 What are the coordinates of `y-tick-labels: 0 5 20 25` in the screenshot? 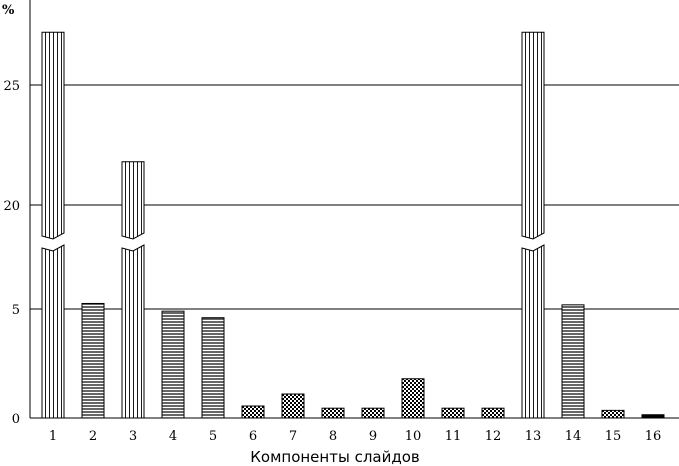 It's located at (11, 253).